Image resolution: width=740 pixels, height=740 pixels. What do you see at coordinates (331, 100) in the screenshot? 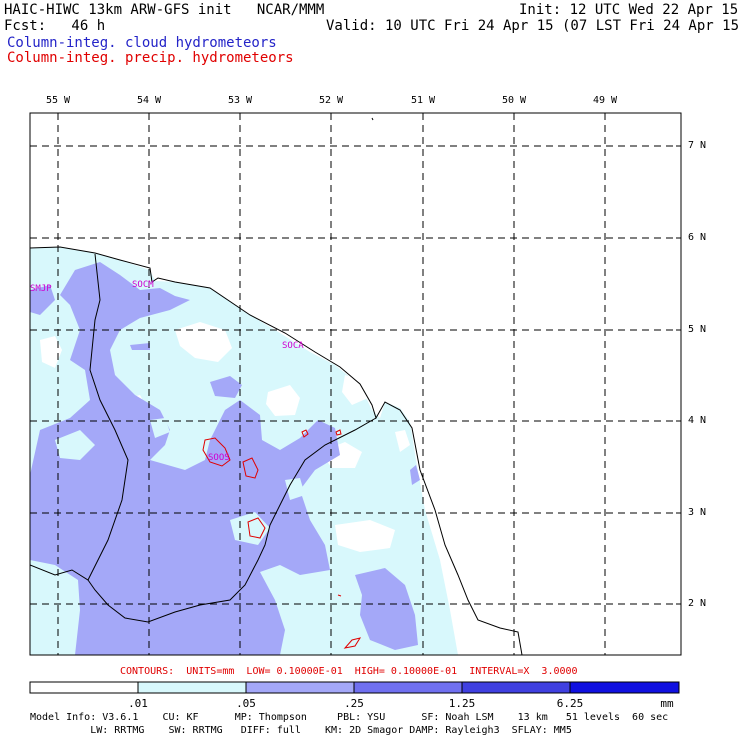
I see `lon-label: 52 W` at bounding box center [331, 100].